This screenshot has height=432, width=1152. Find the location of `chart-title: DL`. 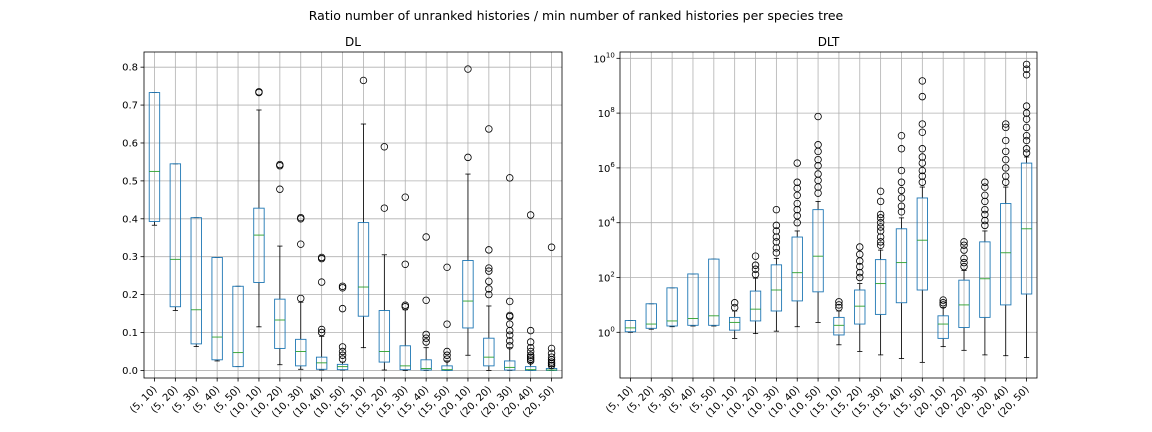

chart-title: DL is located at coordinates (353, 42).